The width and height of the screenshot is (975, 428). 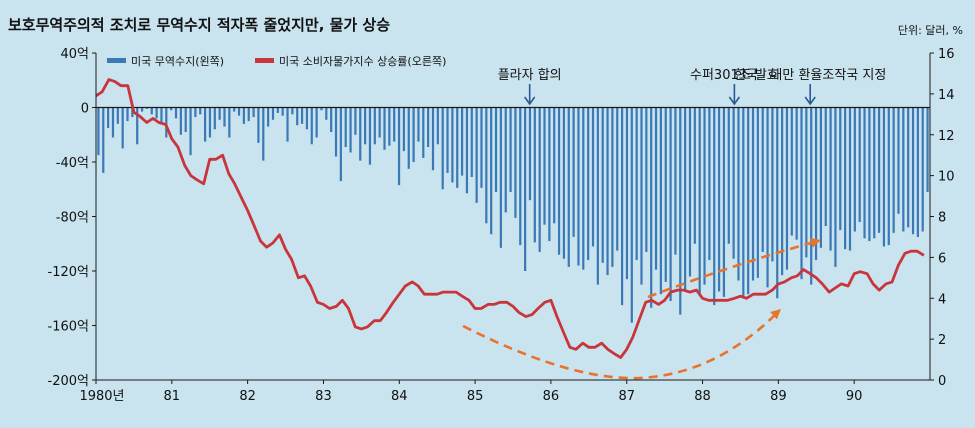 What do you see at coordinates (815, 242) in the screenshot?
I see `upper-trend-arrow-head` at bounding box center [815, 242].